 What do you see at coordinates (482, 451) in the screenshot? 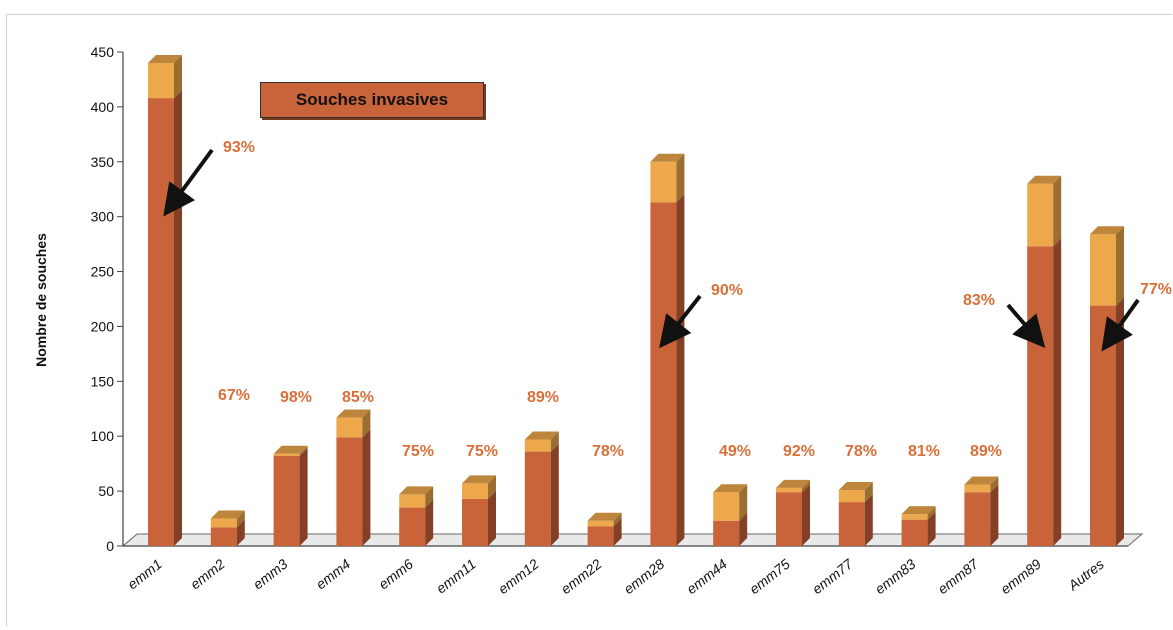
I see `percent-label-emm11: 75%` at bounding box center [482, 451].